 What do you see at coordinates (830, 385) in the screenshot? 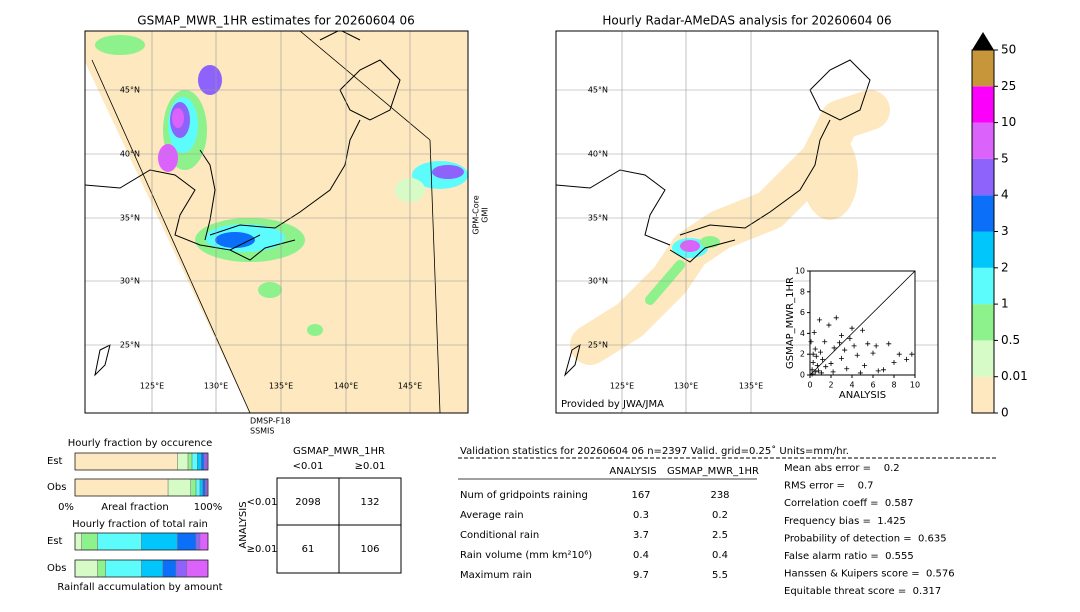
I see `x-tick-label: 2` at bounding box center [830, 385].